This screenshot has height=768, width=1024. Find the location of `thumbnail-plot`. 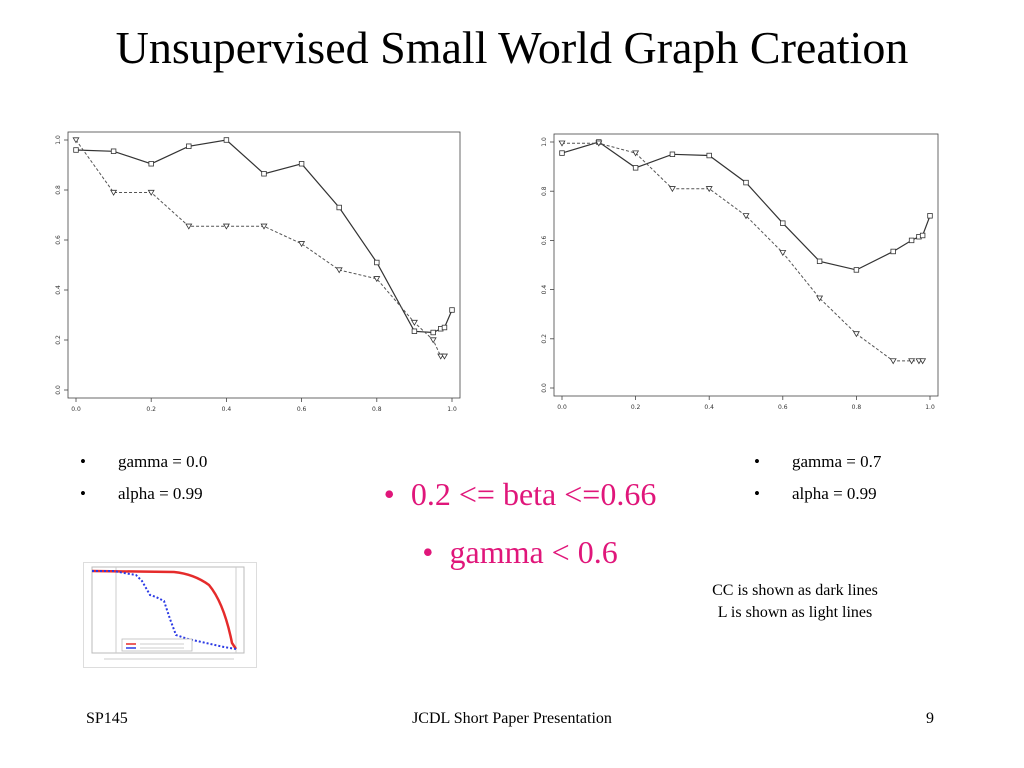

thumbnail-plot is located at coordinates (170, 615).